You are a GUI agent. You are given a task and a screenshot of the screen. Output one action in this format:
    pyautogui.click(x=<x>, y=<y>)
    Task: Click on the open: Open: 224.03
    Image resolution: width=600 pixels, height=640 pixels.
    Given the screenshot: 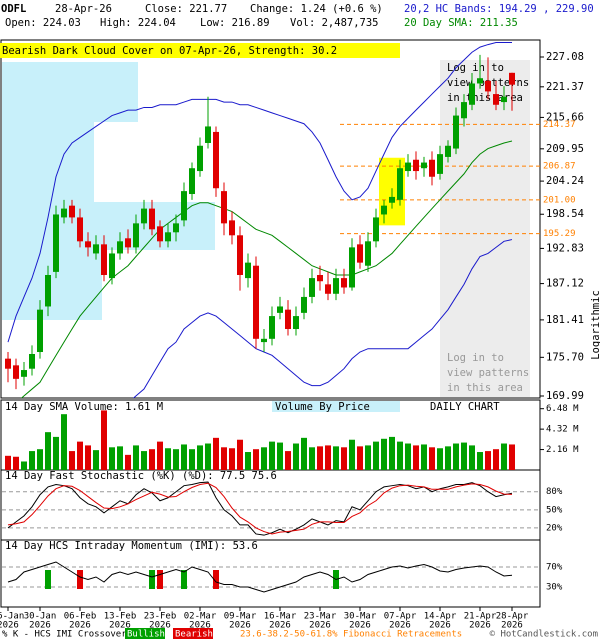 What is the action you would take?
    pyautogui.click(x=43, y=23)
    